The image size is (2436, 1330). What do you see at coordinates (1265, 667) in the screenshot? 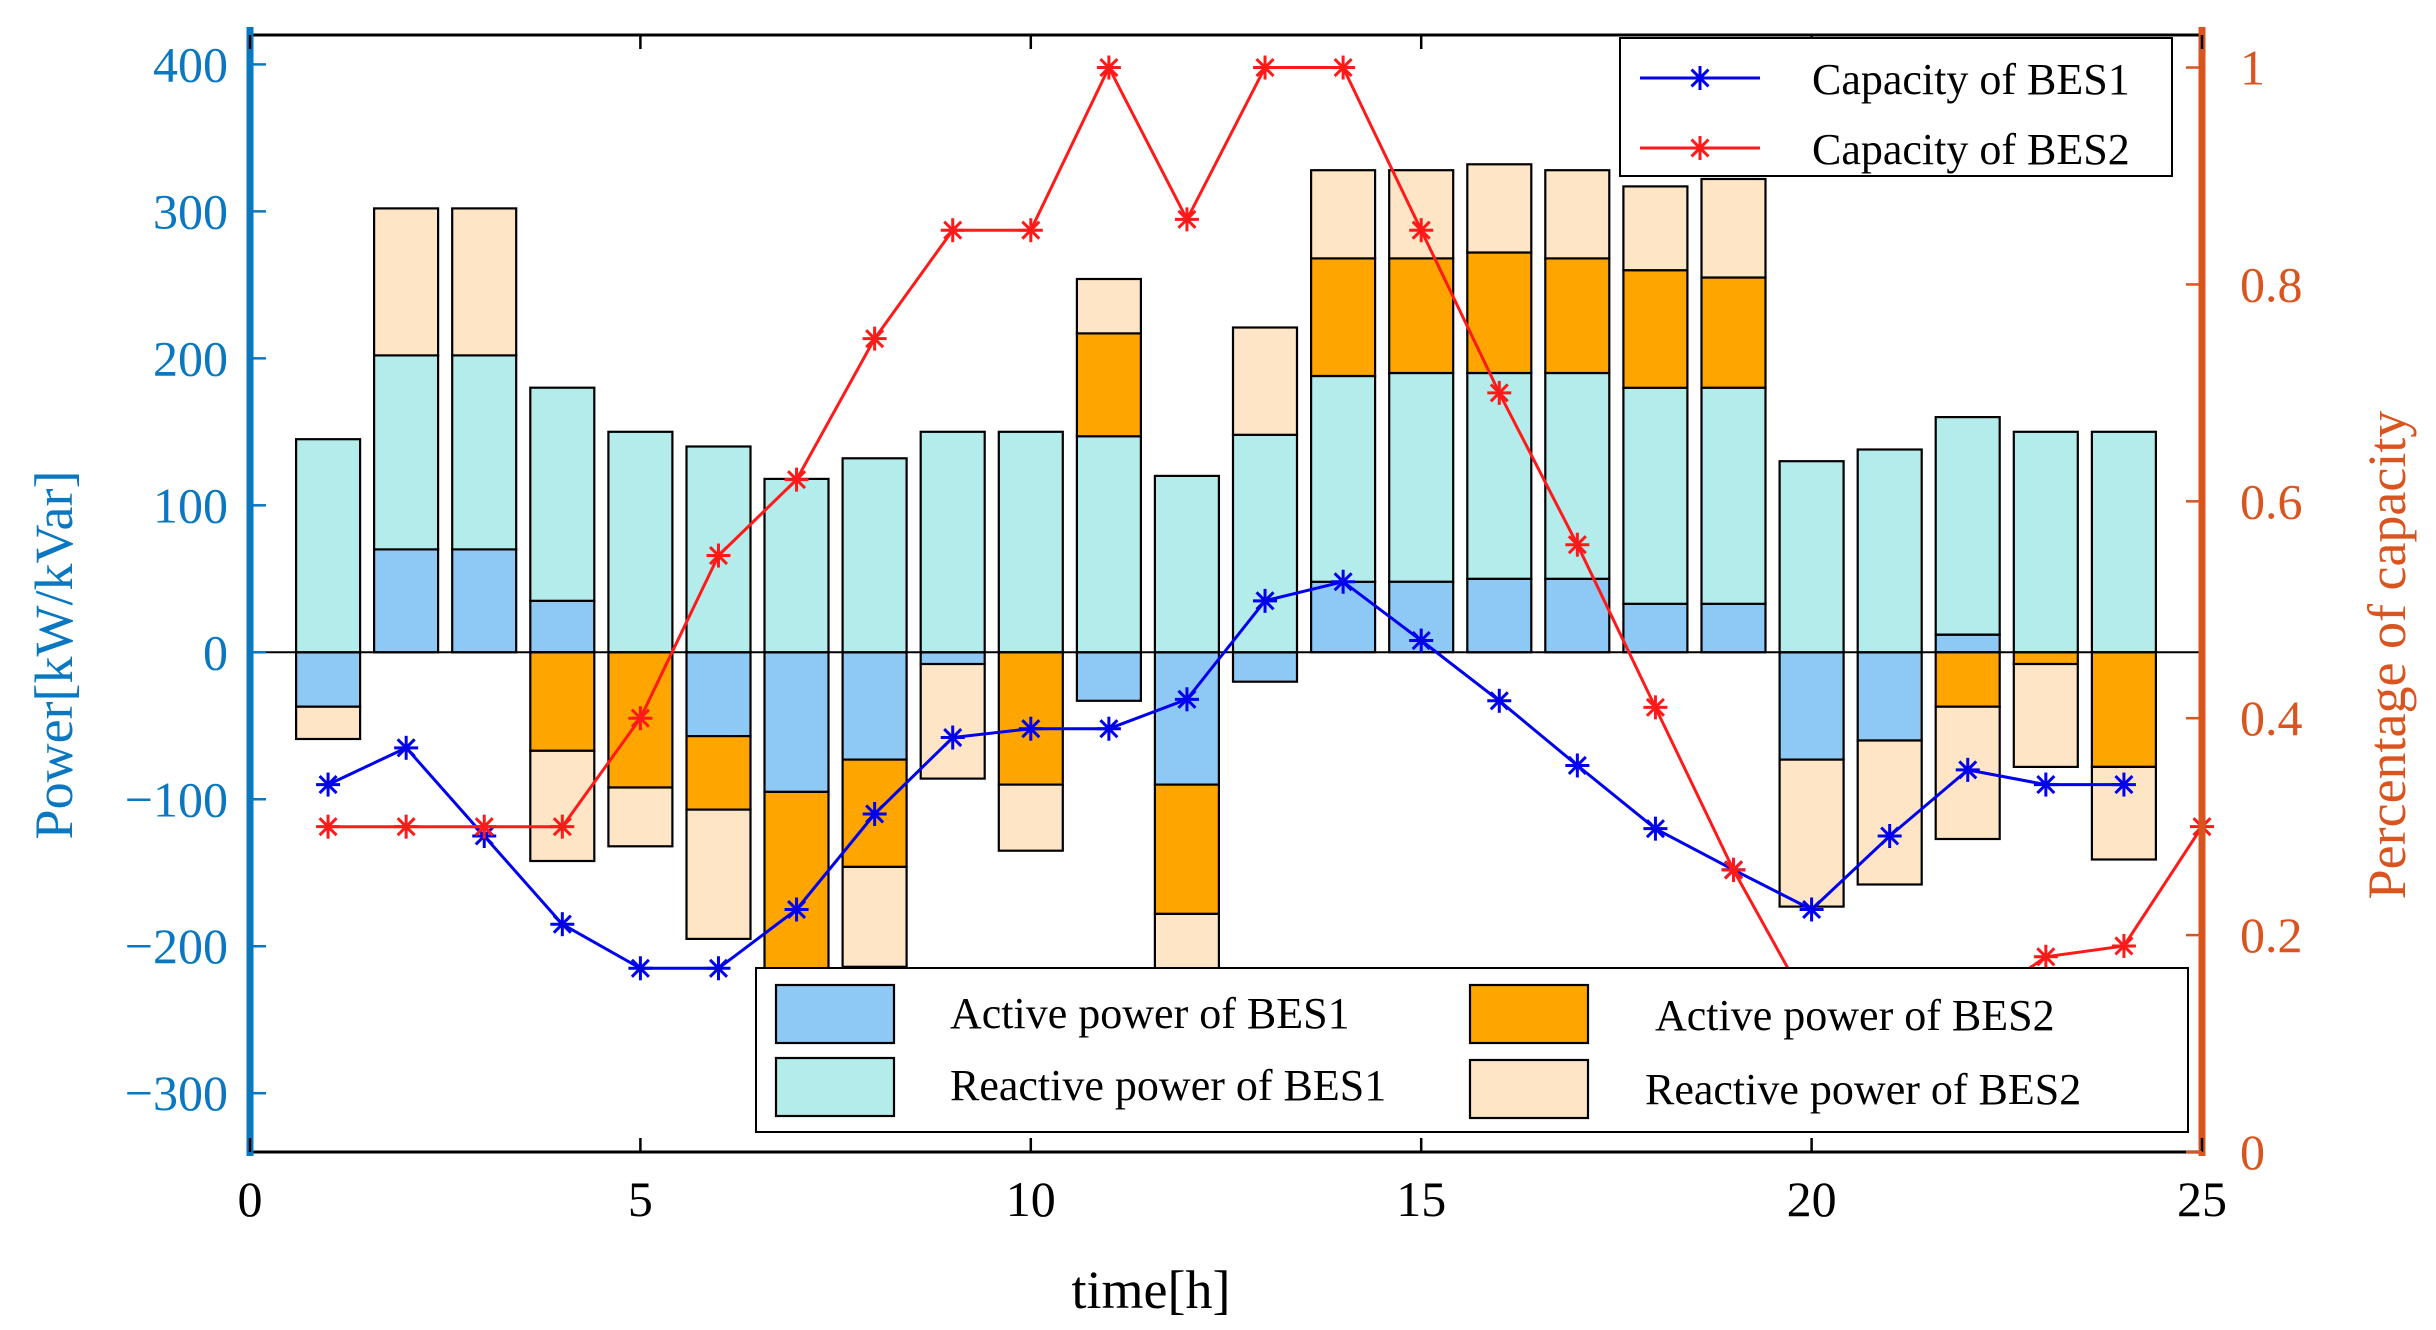
I see `bar-s0-h13` at bounding box center [1265, 667].